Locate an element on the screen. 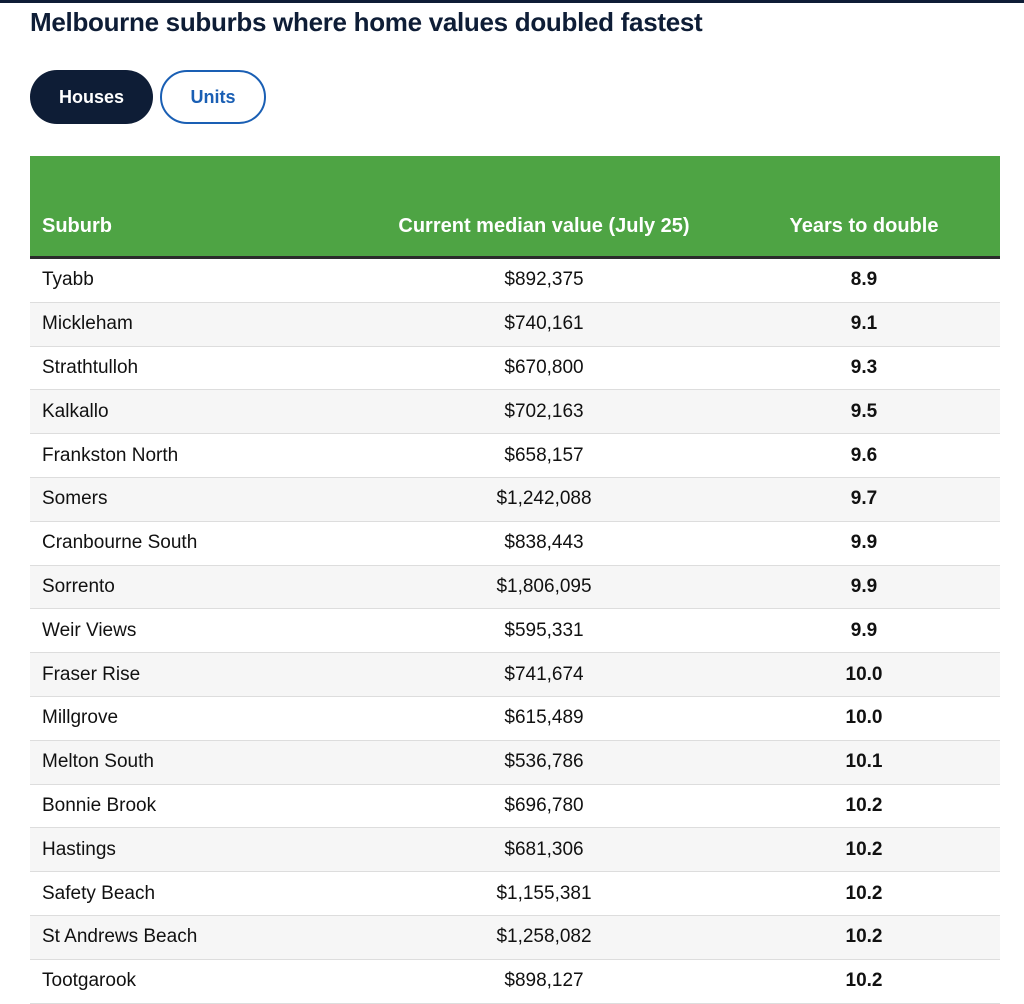  table-cell: Frankston North is located at coordinates (195, 455).